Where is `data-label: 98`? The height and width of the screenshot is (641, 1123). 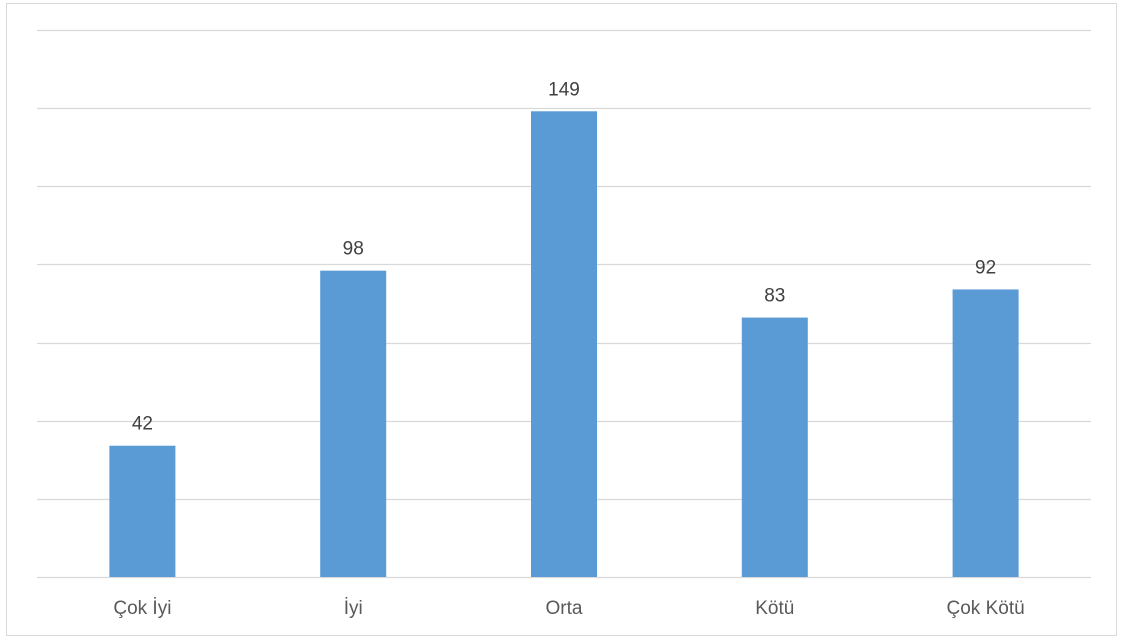 data-label: 98 is located at coordinates (353, 249).